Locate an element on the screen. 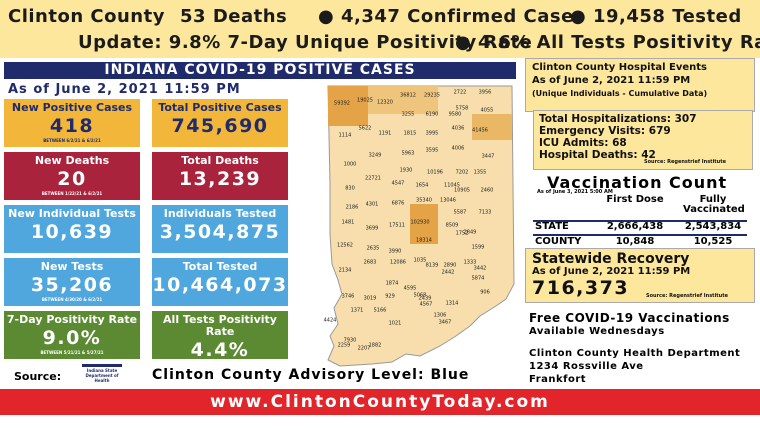 This screenshot has width=760, height=428. county-count: 3442 is located at coordinates (480, 269).